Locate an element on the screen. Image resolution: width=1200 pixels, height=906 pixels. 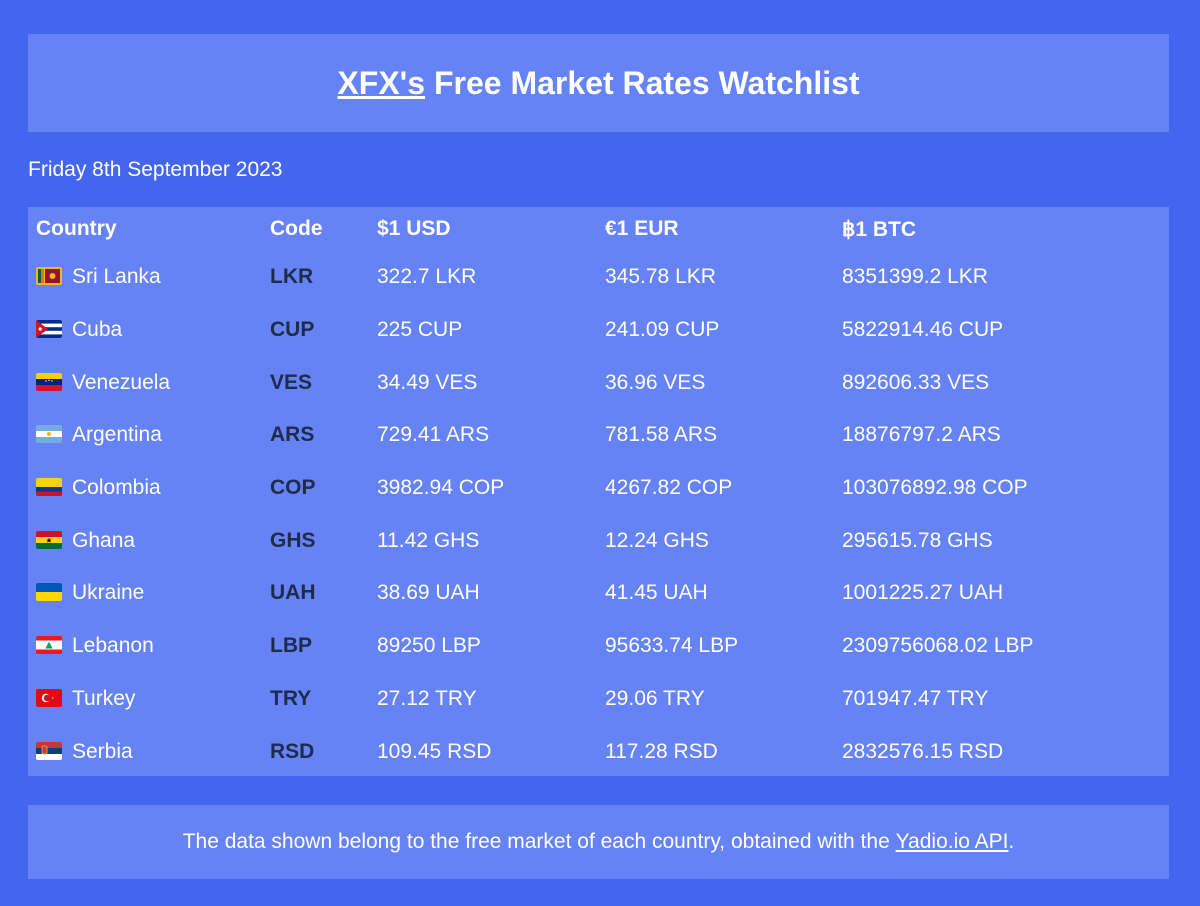
table-row: Cuba CUP 225 CUP 241.09 CUP 5822914.46 CUP is located at coordinates (598, 330).